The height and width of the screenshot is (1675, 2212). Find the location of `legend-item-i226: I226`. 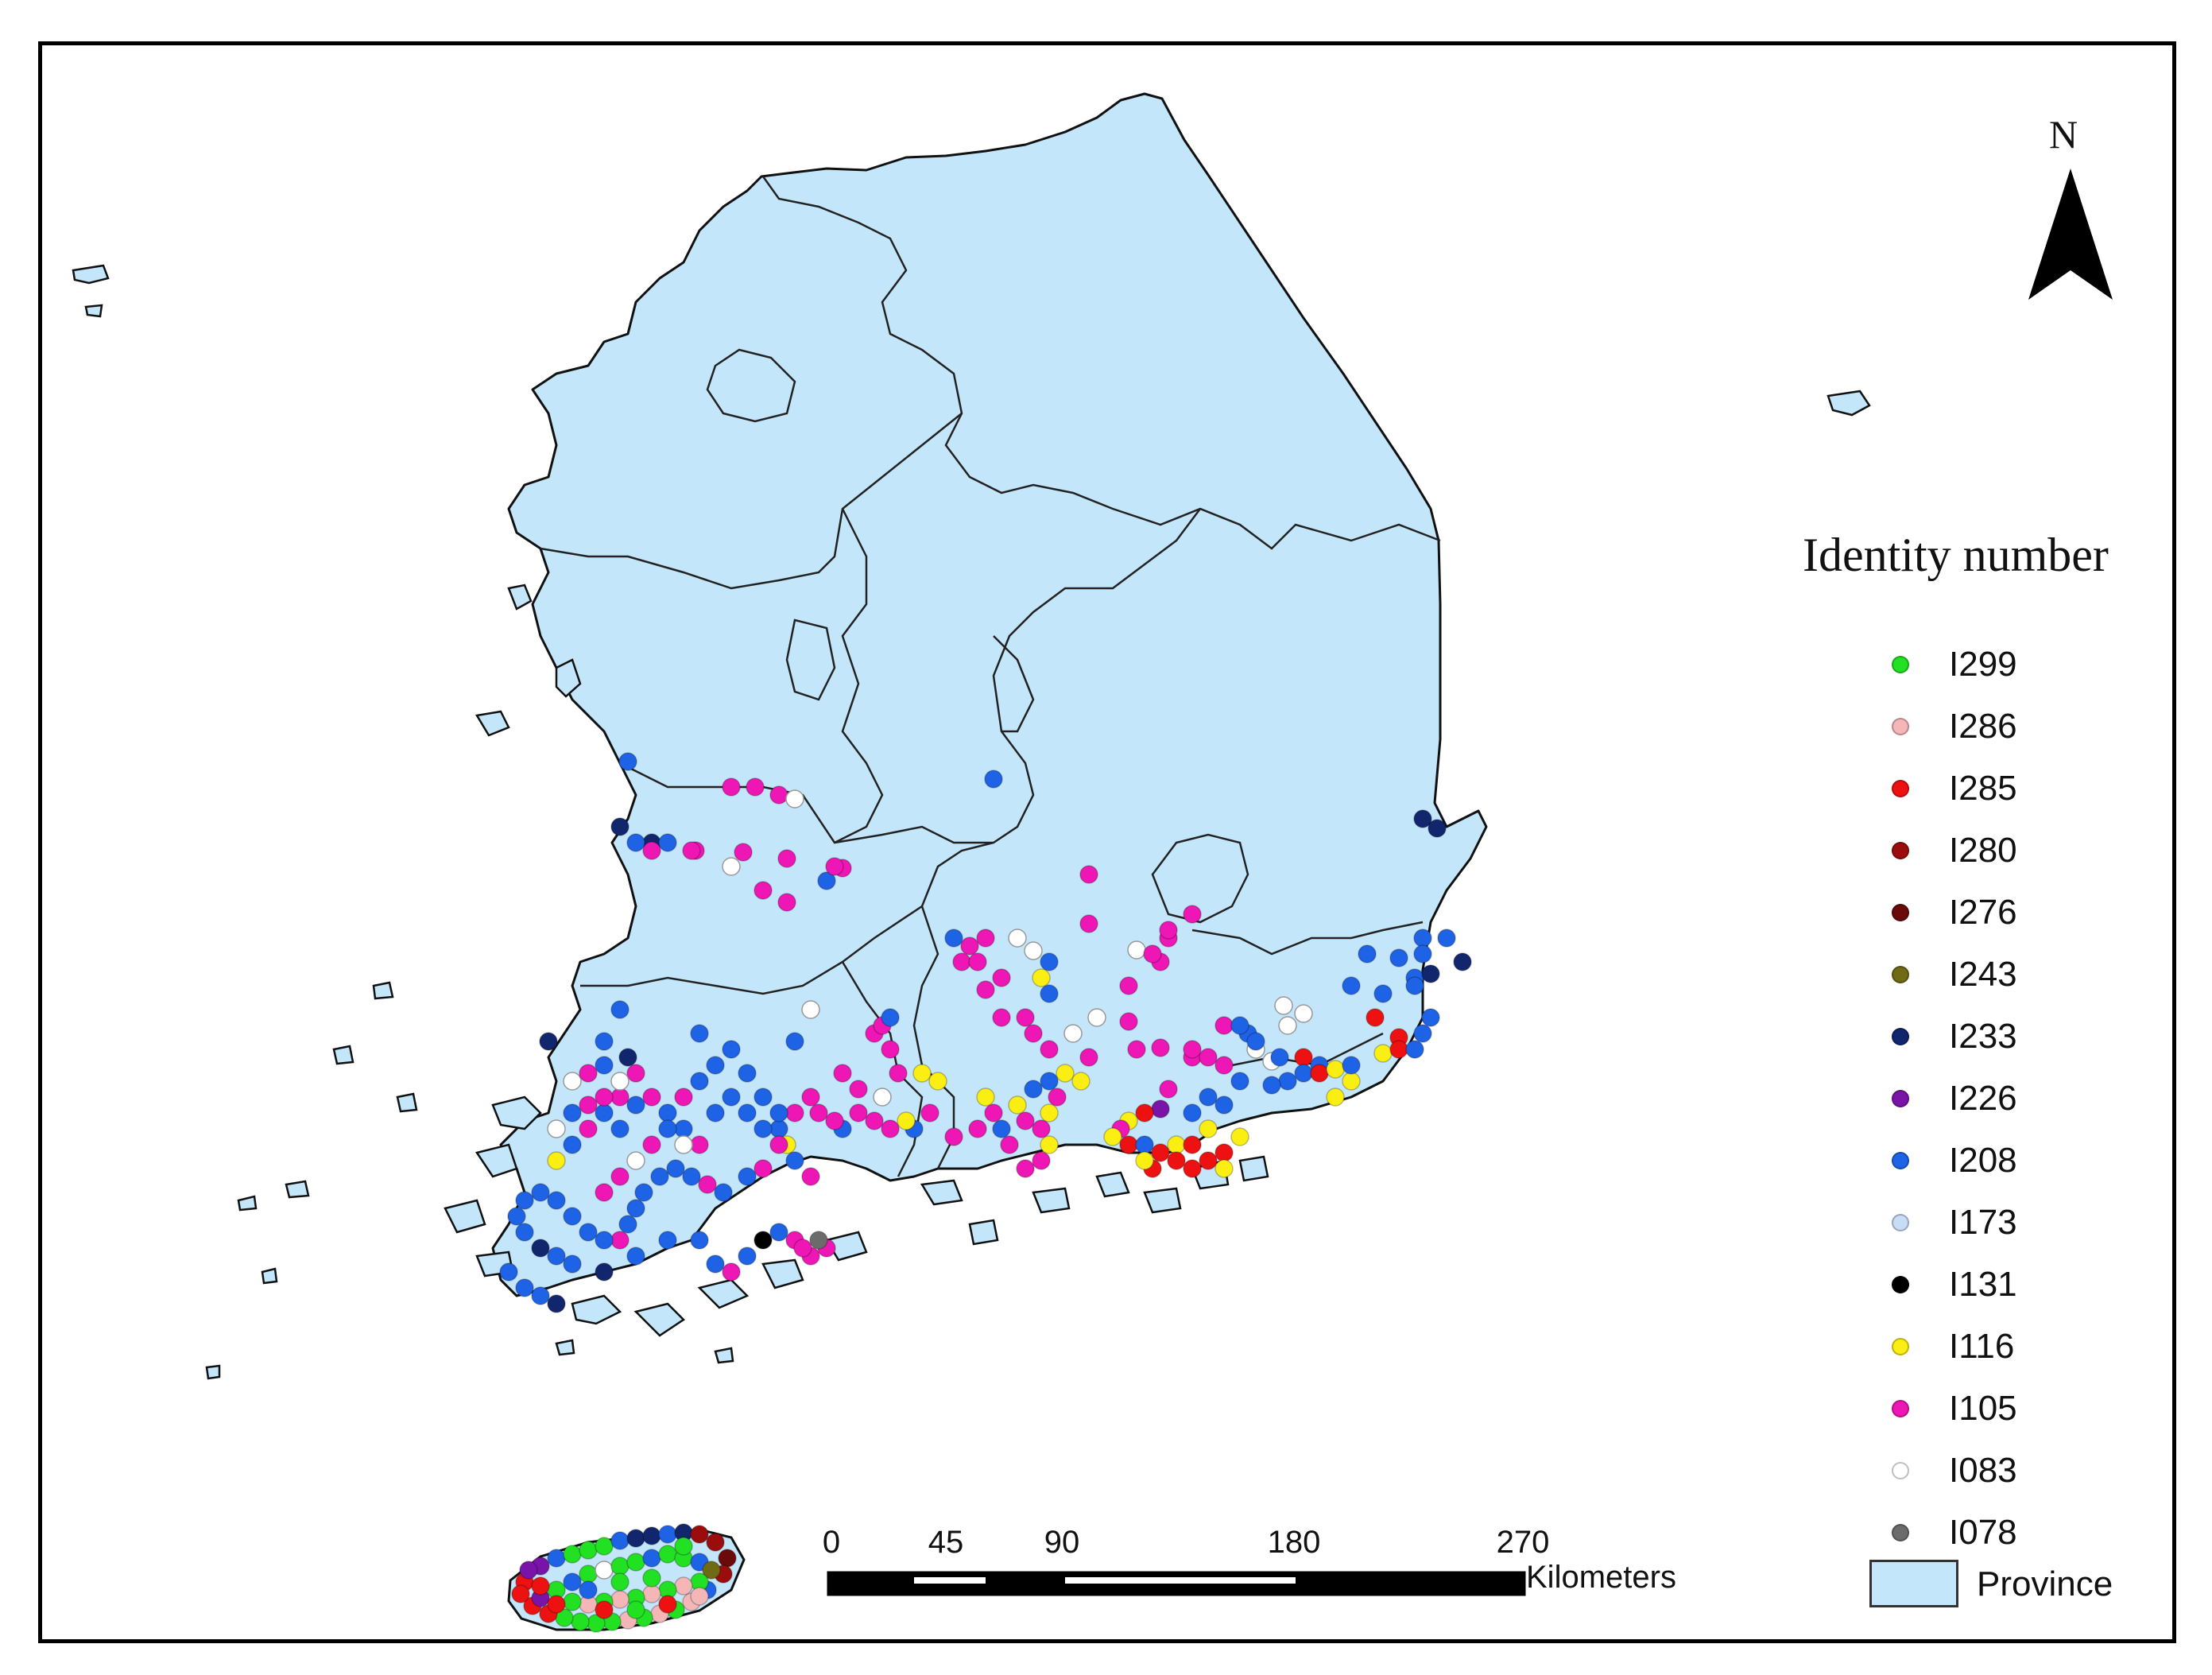

legend-item-i226: I226 is located at coordinates (1954, 1098).